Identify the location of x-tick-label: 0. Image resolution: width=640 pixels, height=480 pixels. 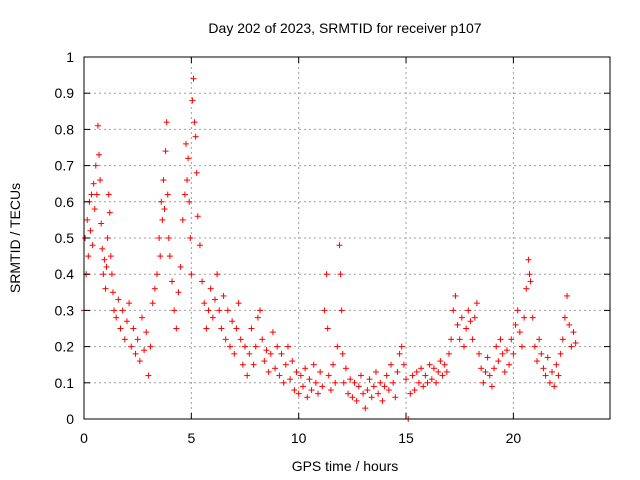
(84, 438).